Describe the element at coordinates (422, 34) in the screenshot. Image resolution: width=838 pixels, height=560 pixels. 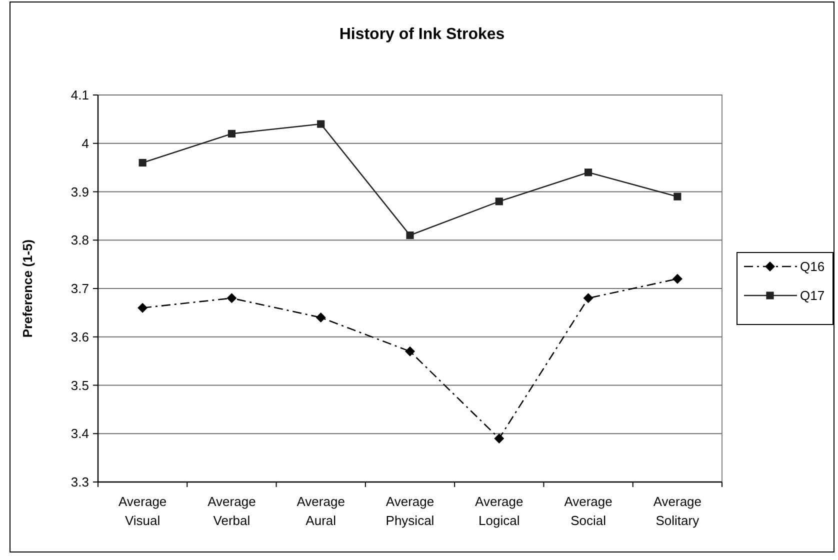
I see `chart-title: History of Ink Strokes` at that location.